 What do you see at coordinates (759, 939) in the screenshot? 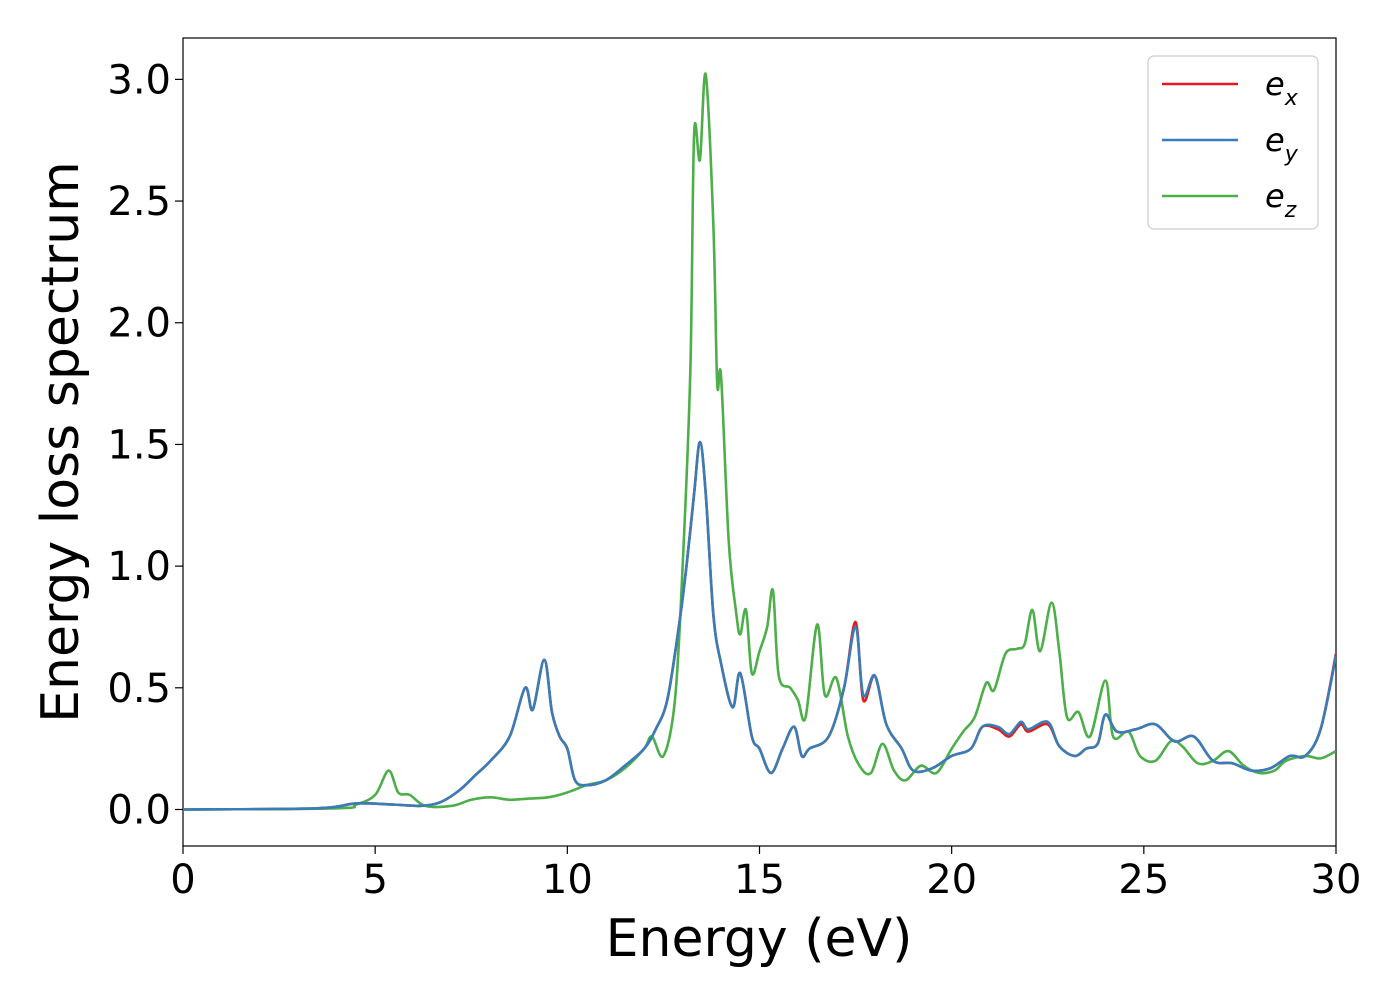
I see `x-axis-label: Energy (eV)` at bounding box center [759, 939].